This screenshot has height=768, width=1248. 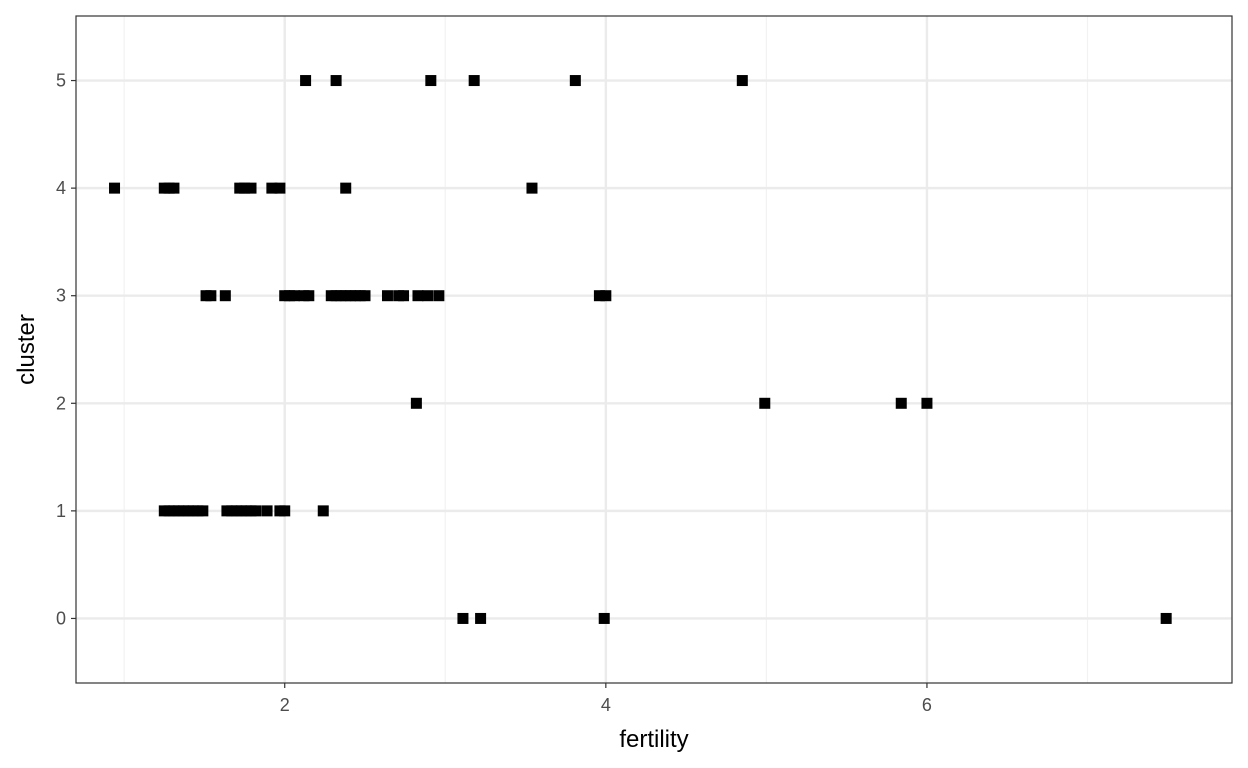 I want to click on y-axis-title: cluster, so click(x=26, y=349).